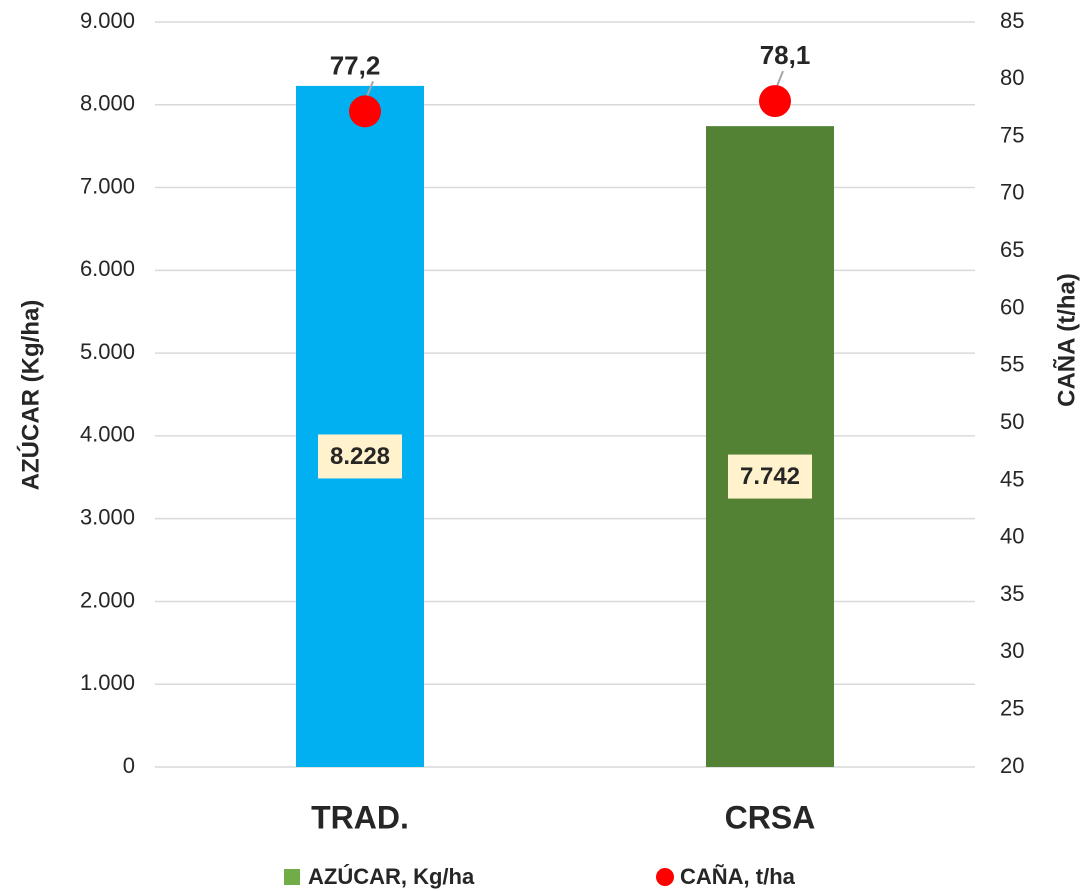  Describe the element at coordinates (391, 876) in the screenshot. I see `legend-label: AZÚCAR, Kg/ha` at that location.